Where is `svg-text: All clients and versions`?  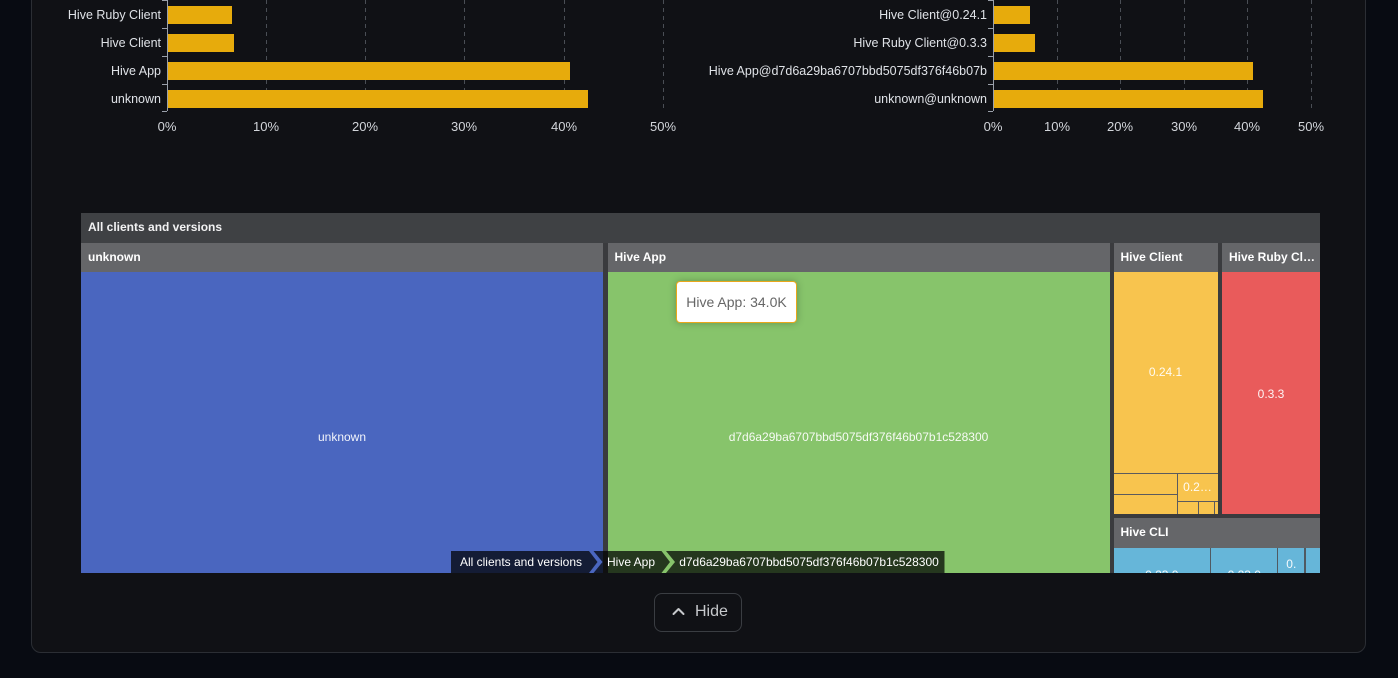 svg-text: All clients and versions is located at coordinates (521, 562).